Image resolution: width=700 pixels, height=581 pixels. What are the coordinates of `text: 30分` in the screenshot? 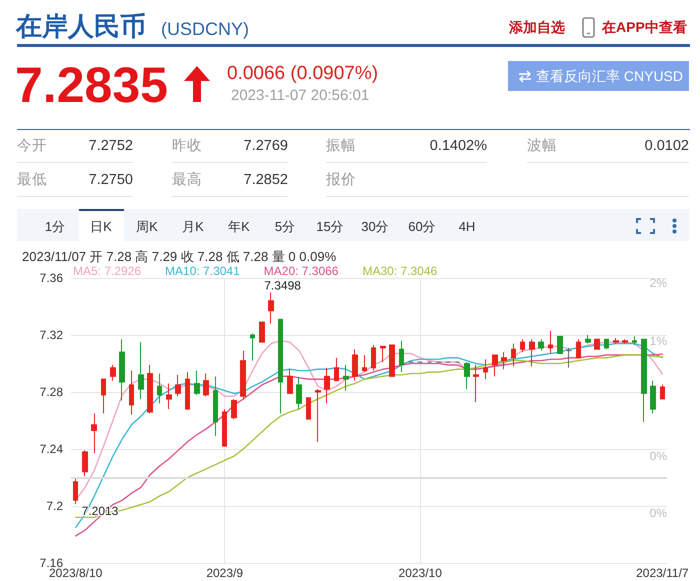 It's located at (375, 226).